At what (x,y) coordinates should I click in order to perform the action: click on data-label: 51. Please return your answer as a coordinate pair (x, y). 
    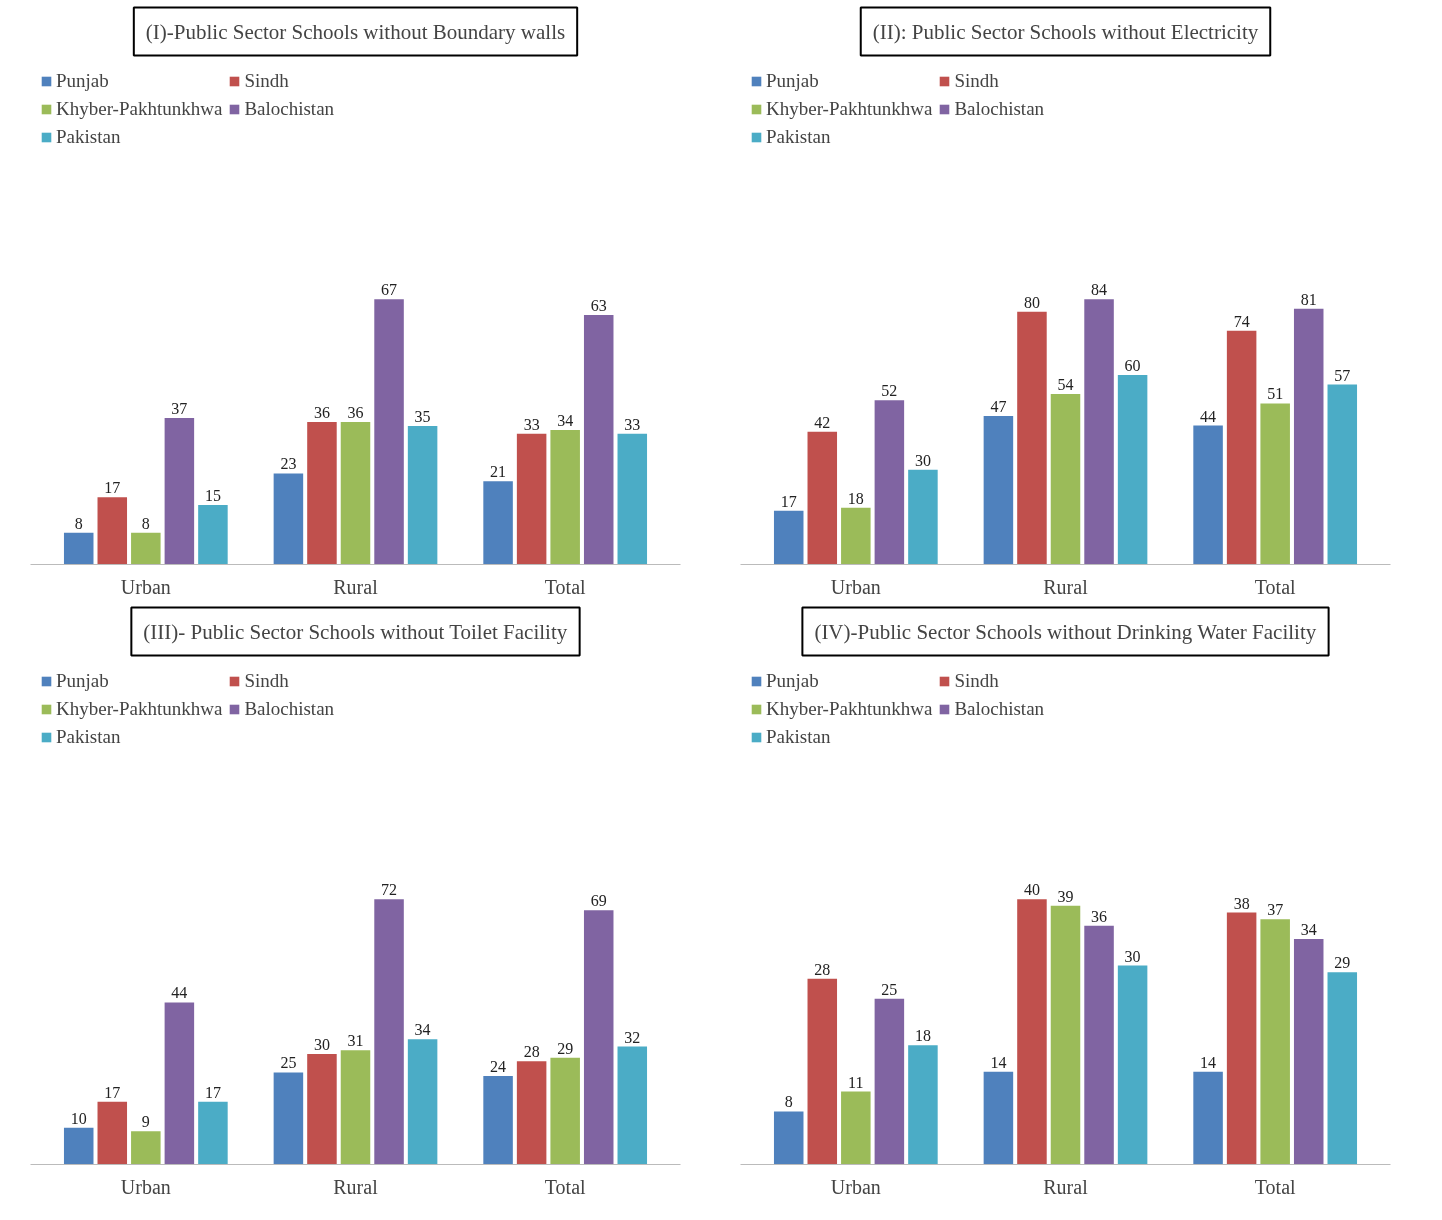
    Looking at the image, I should click on (1275, 394).